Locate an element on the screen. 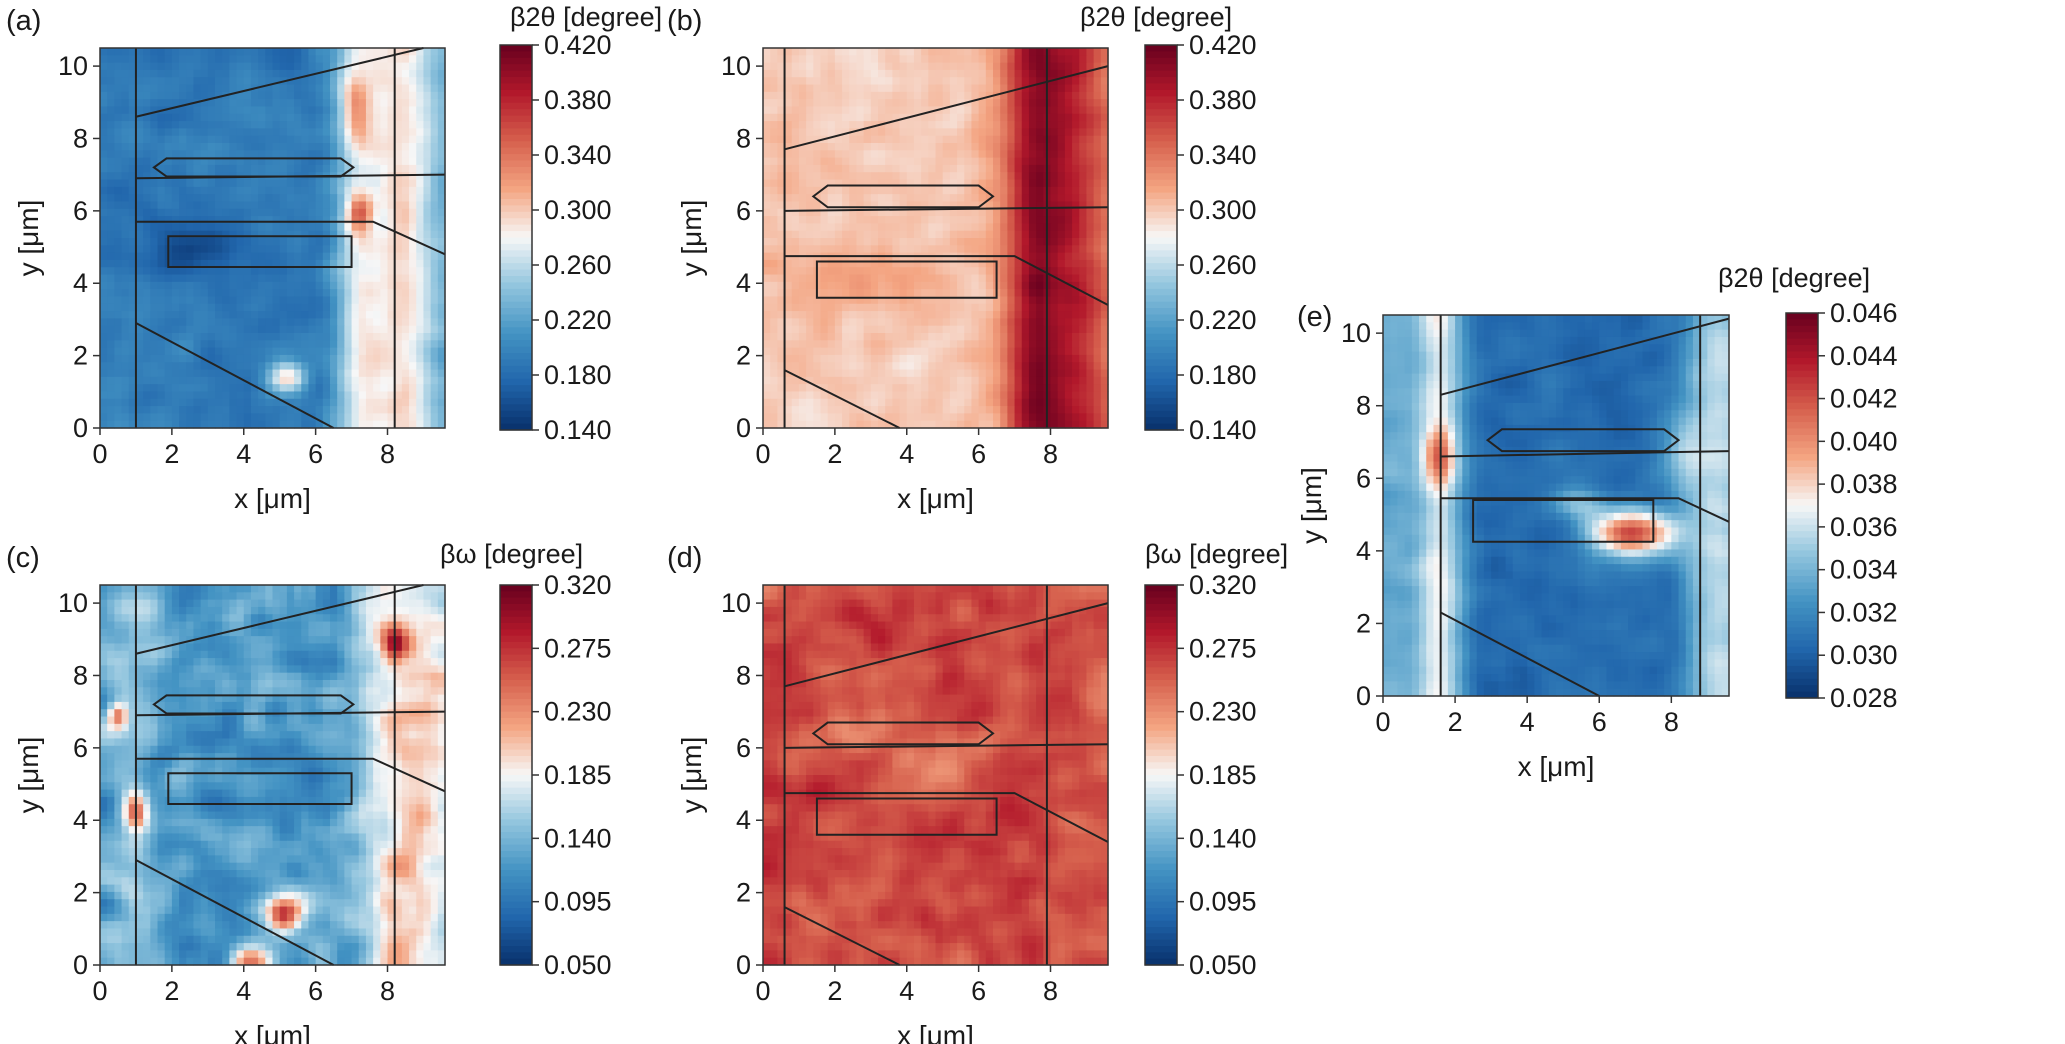  colorbar-swatch is located at coordinates (516, 427).